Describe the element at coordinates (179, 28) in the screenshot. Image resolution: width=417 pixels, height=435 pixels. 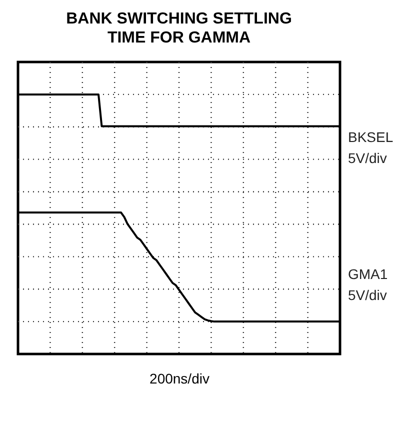
I see `chart-title: BANK SWITCHING SETTLING TIME FOR GAMMA` at that location.